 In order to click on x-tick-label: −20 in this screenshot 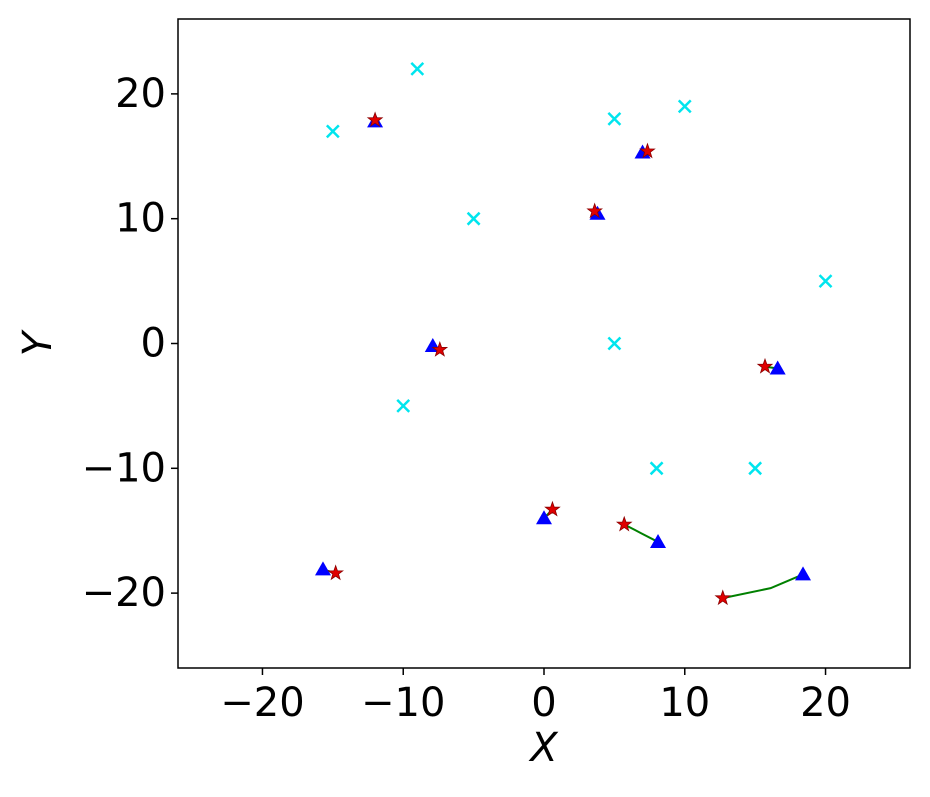, I will do `click(262, 703)`.